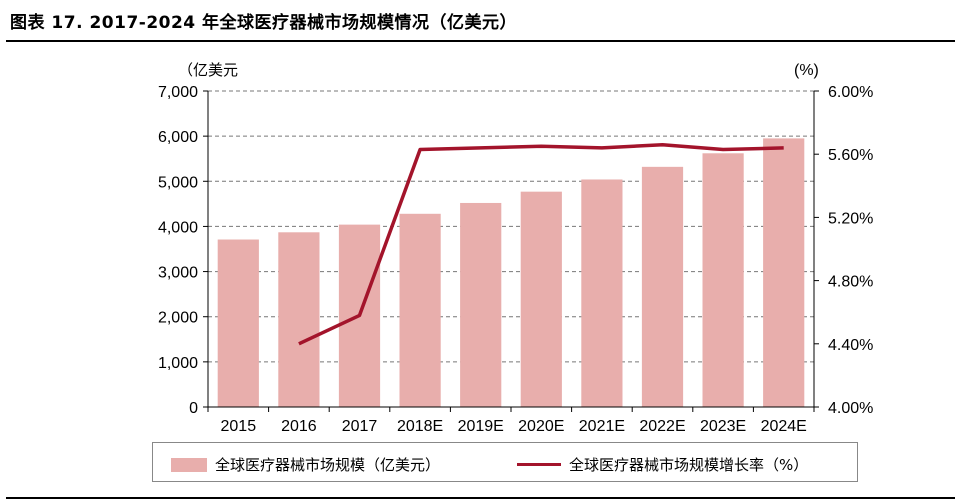 The image size is (961, 503). I want to click on x-tick-label: 2016, so click(299, 426).